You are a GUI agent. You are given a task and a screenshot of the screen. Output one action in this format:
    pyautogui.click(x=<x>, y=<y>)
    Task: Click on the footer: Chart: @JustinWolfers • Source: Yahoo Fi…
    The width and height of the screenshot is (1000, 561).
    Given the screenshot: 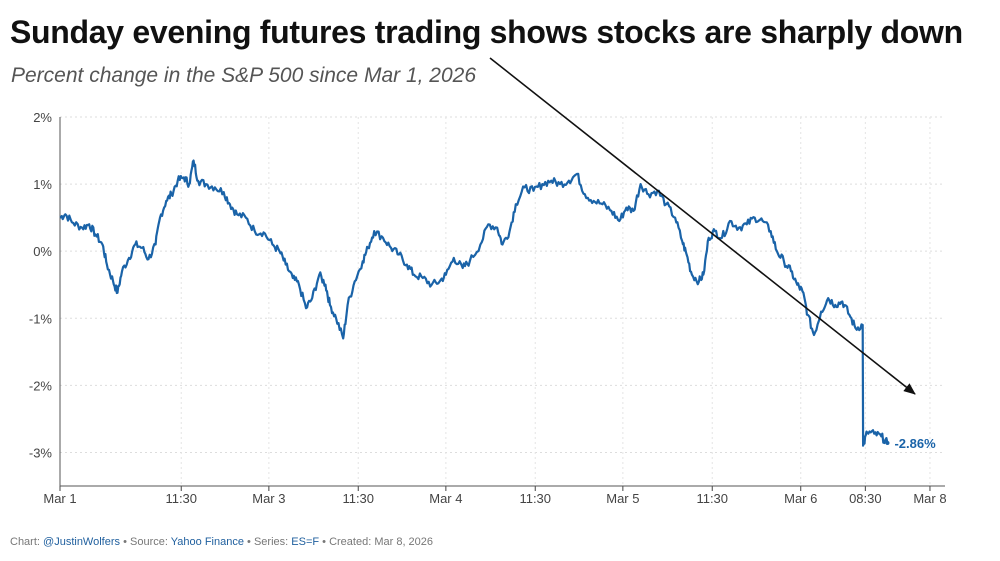 What is the action you would take?
    pyautogui.click(x=221, y=542)
    